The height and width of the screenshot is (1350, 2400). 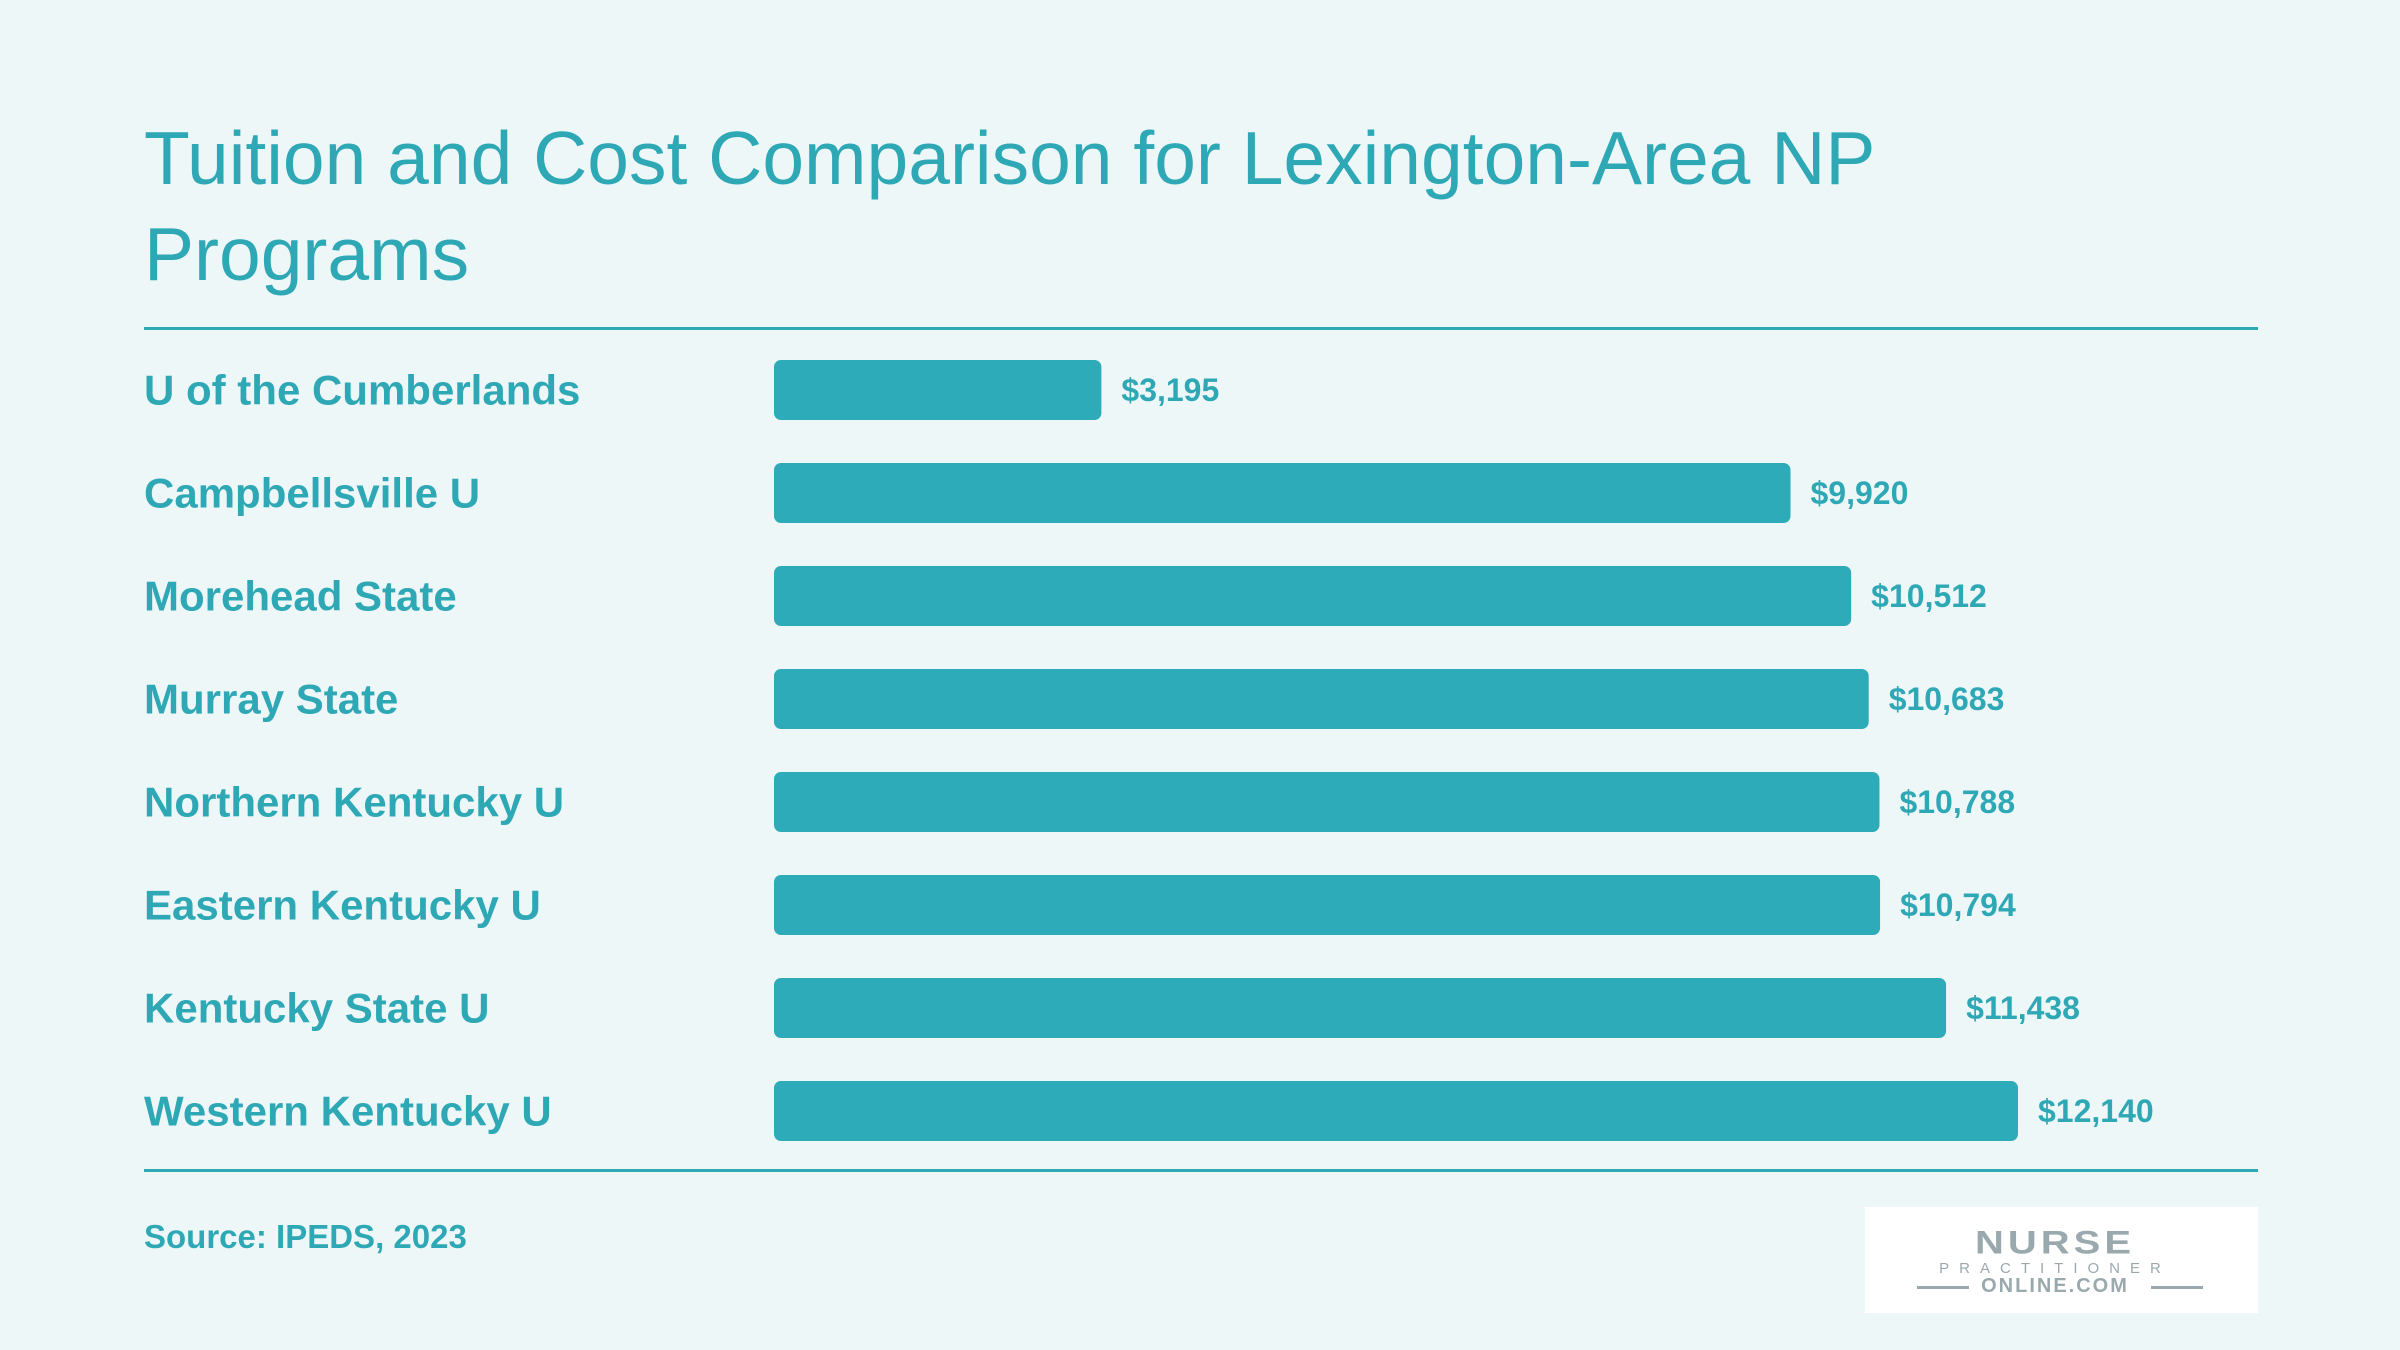 What do you see at coordinates (2061, 1260) in the screenshot?
I see `nurse-practitioner-online-logo: NURSE PRACTITIONER ONLINE.COM` at bounding box center [2061, 1260].